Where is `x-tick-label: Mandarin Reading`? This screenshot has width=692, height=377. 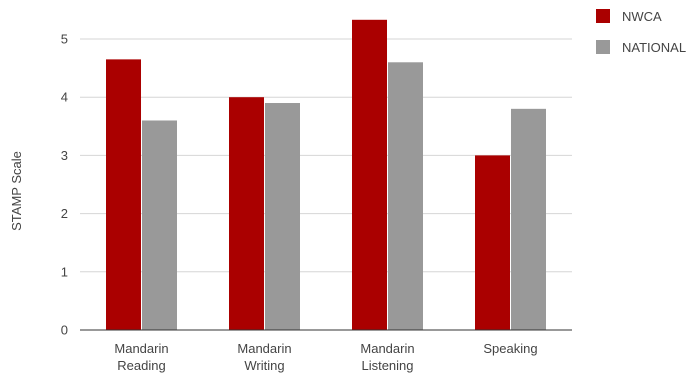
x-tick-label: Mandarin Reading is located at coordinates (141, 357).